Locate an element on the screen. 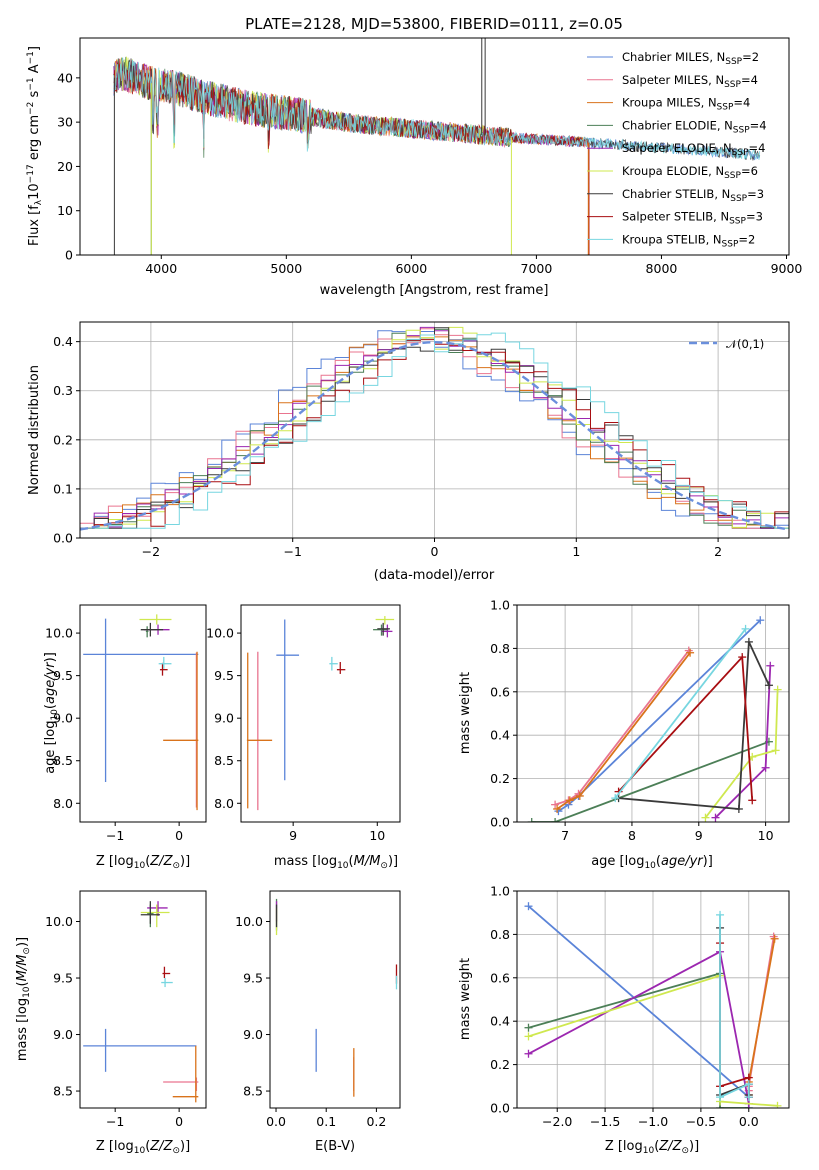 This screenshot has height=1170, width=819. hist-y-axis-label: Normed distribution is located at coordinates (34, 430).